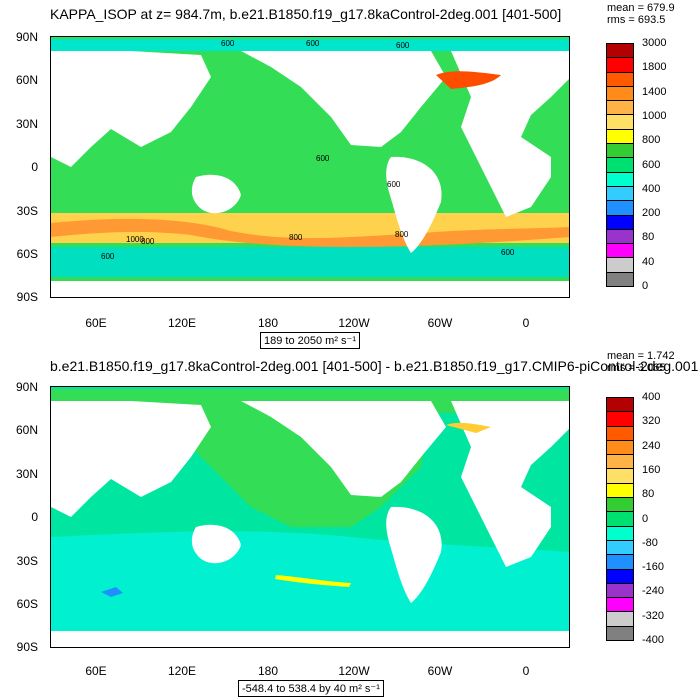 Image resolution: width=700 pixels, height=700 pixels. Describe the element at coordinates (414, 204) in the screenshot. I see `top-land-south-america` at that location.